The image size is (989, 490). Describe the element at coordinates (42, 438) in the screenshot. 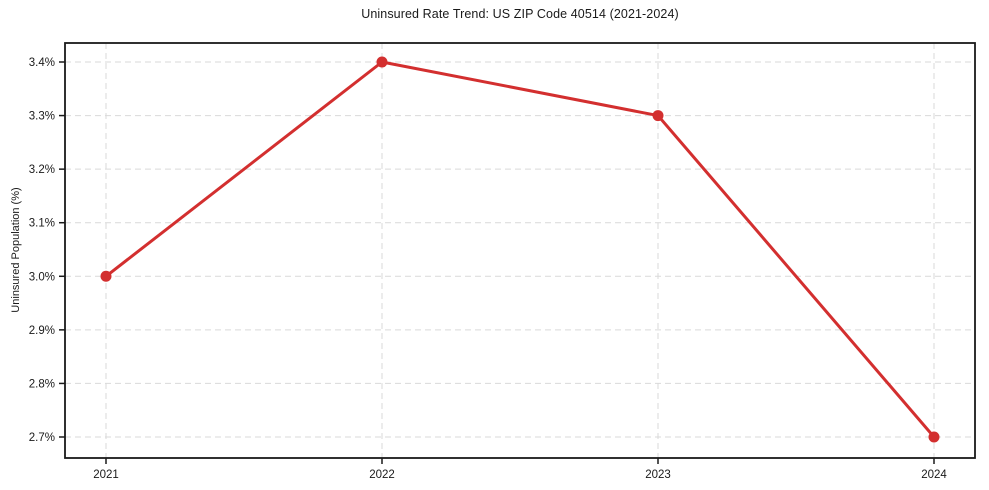

I see `y-tick-label: 2.7%` at that location.